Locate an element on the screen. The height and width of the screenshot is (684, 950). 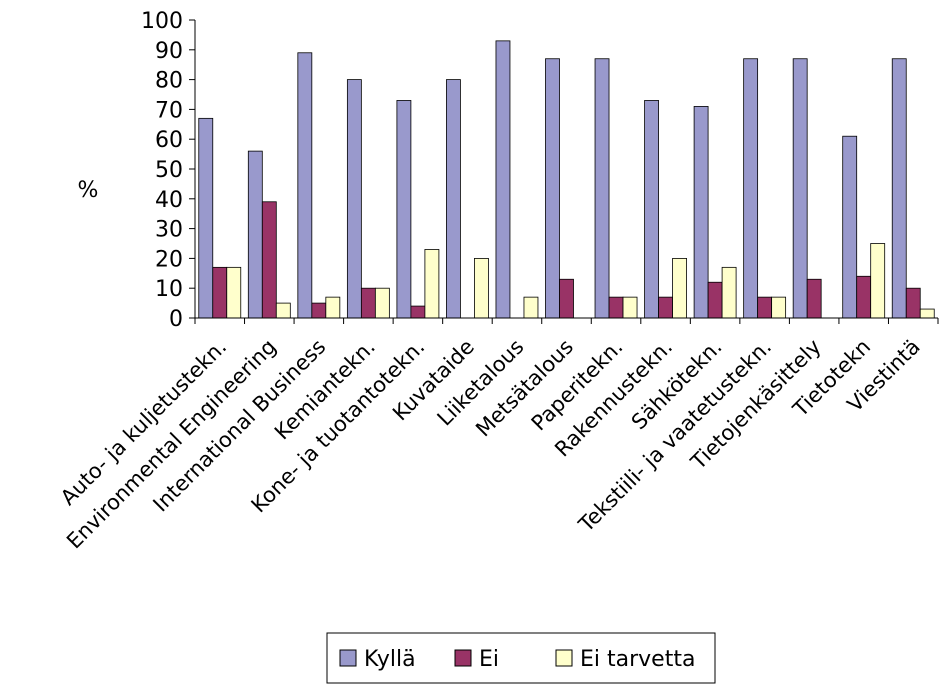
bar-ei-tietojenkasittely is located at coordinates (814, 298).